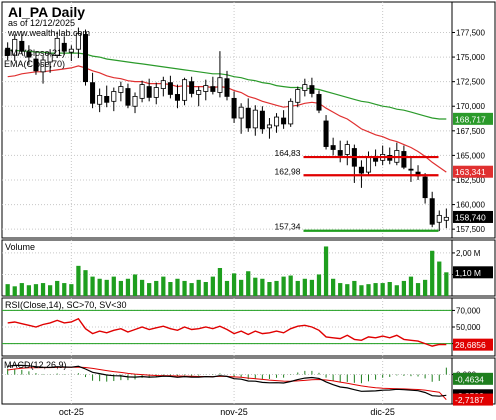  Describe the element at coordinates (288, 227) in the screenshot. I see `level-label: 157,34` at that location.